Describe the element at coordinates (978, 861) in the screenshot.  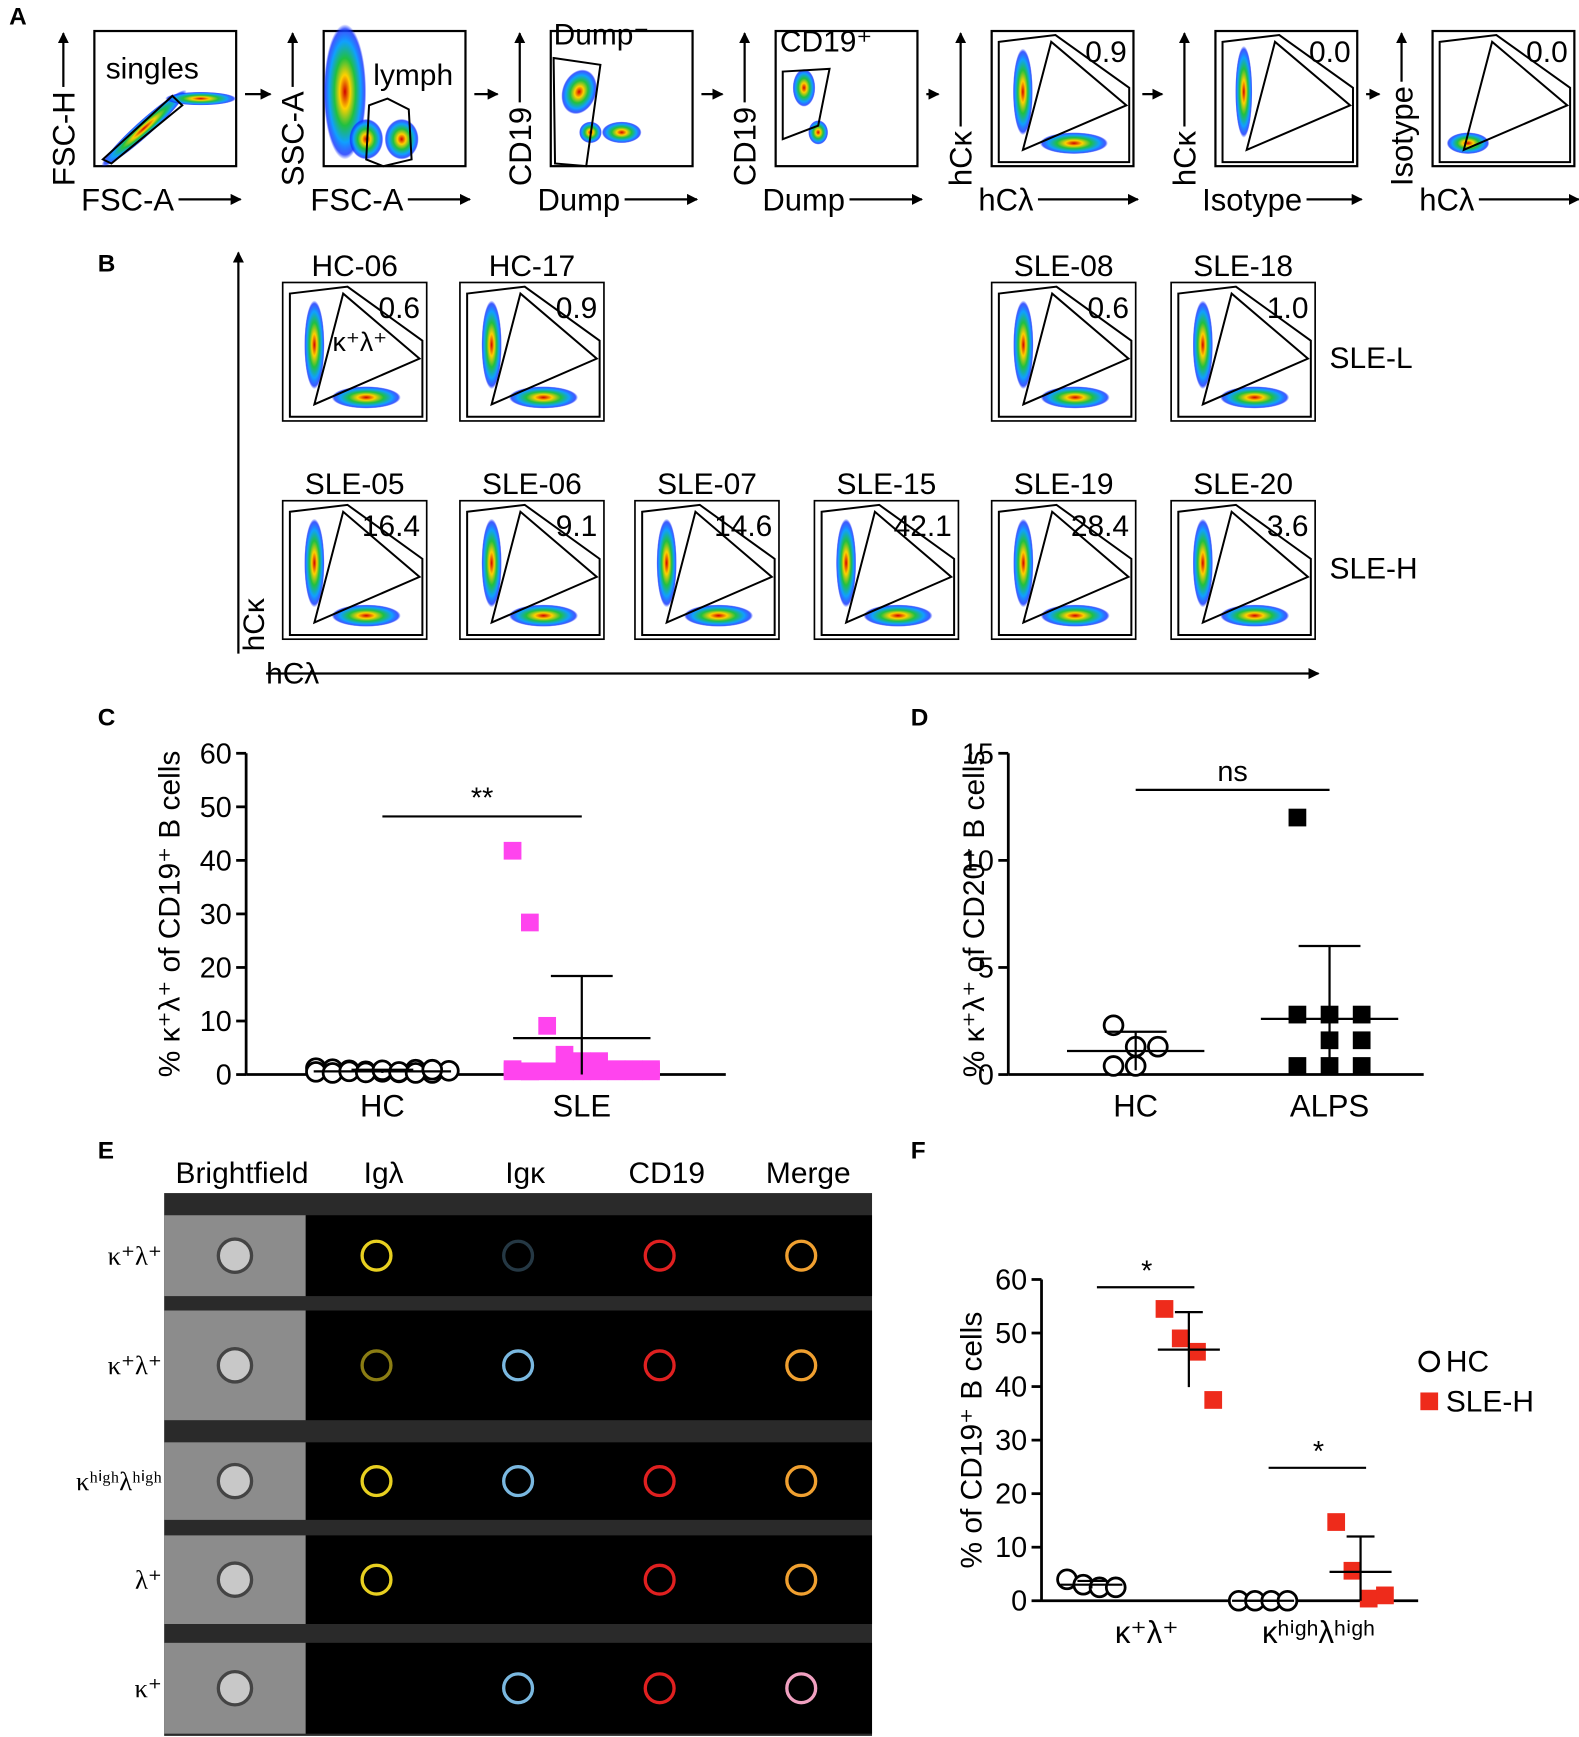
I see `y-tick-label: 10` at that location.